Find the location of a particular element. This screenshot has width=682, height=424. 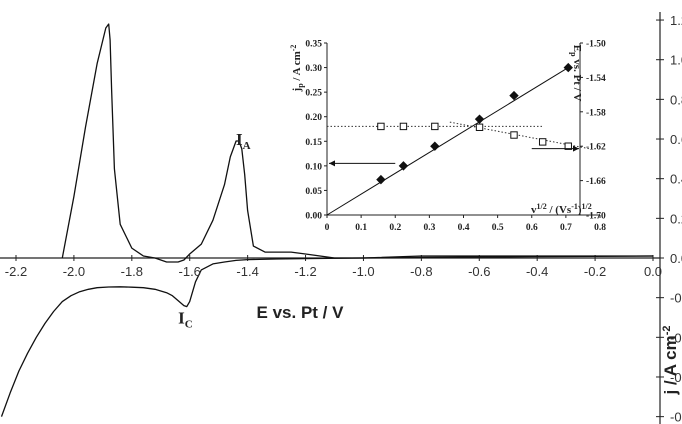

inset-right-axis-title: Ep vs. Pt / V is located at coordinates (576, 73).